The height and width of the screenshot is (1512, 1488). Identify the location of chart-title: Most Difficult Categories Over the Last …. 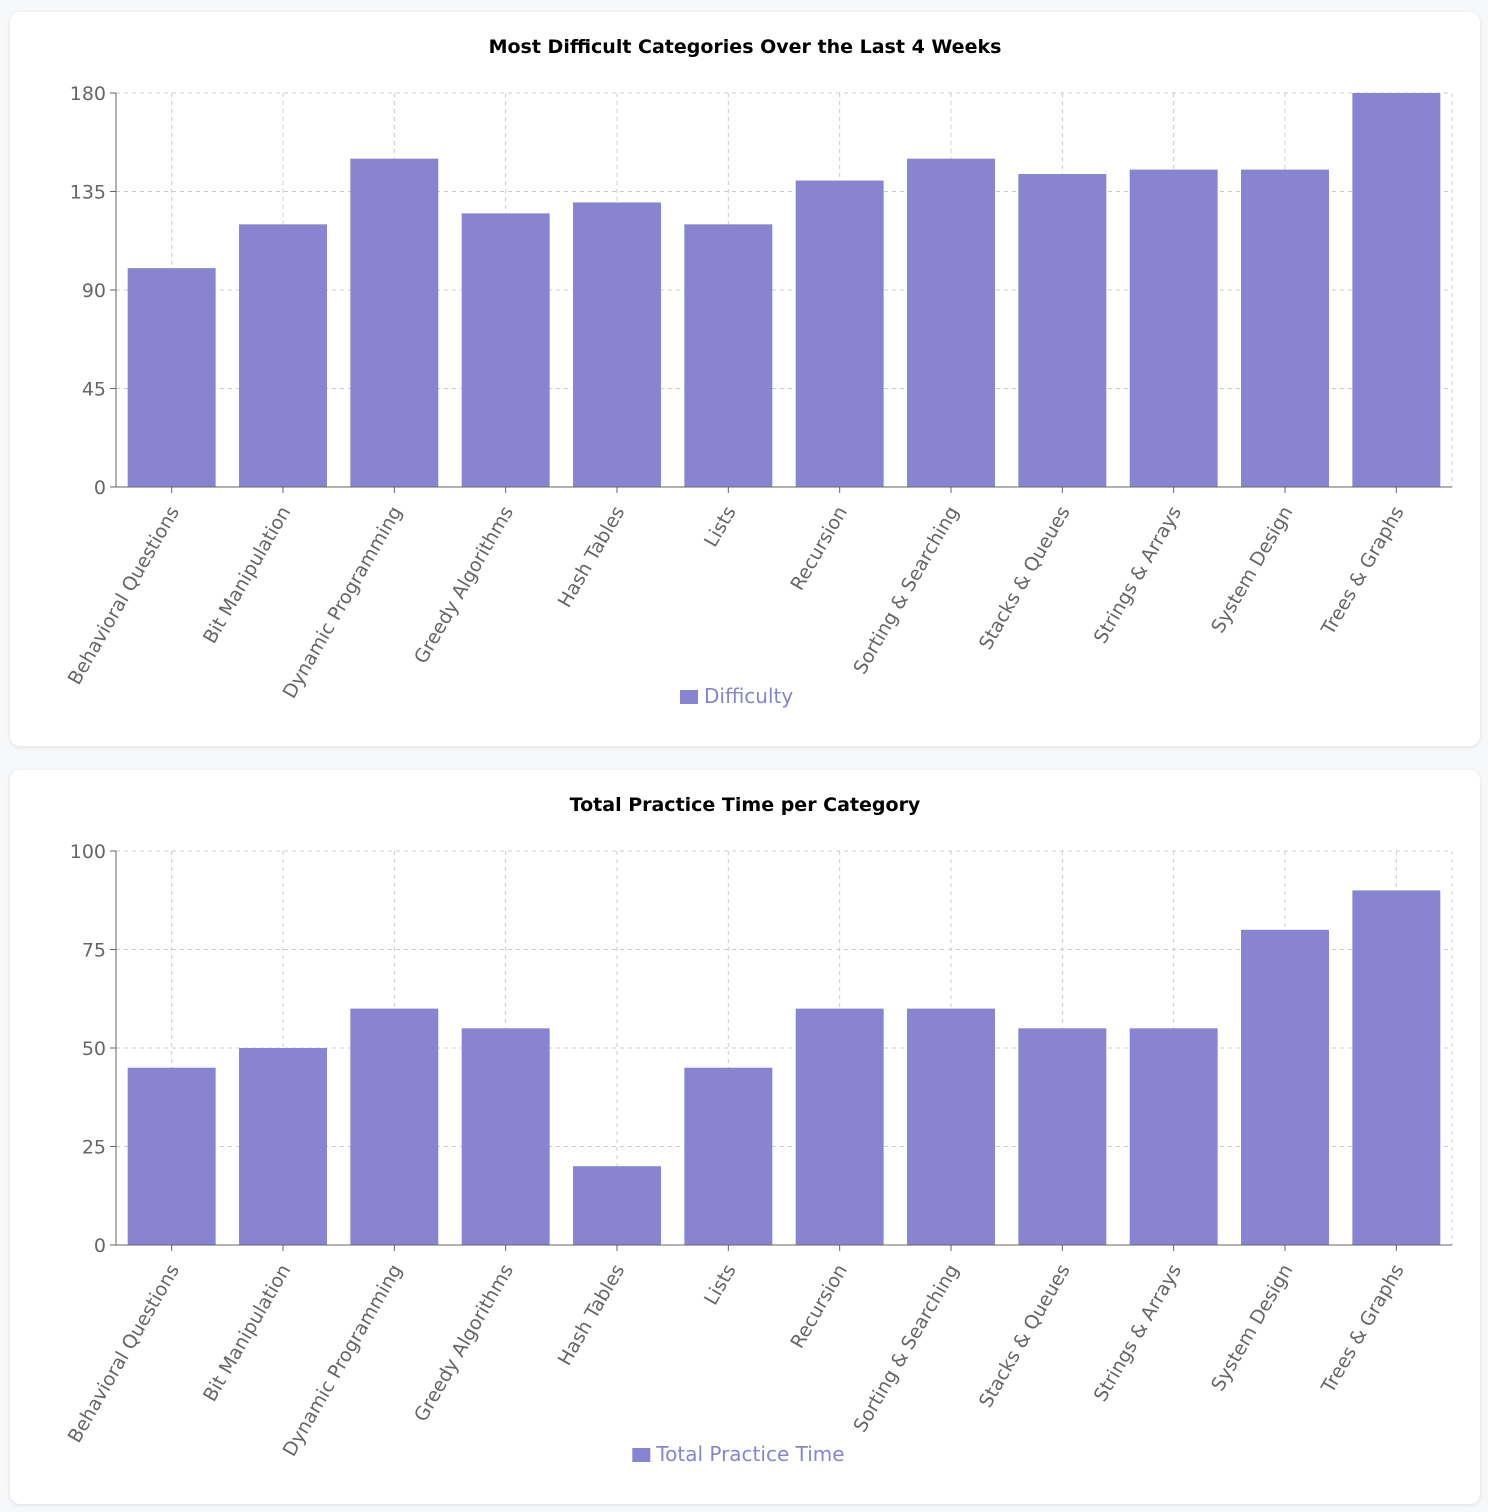
(745, 47).